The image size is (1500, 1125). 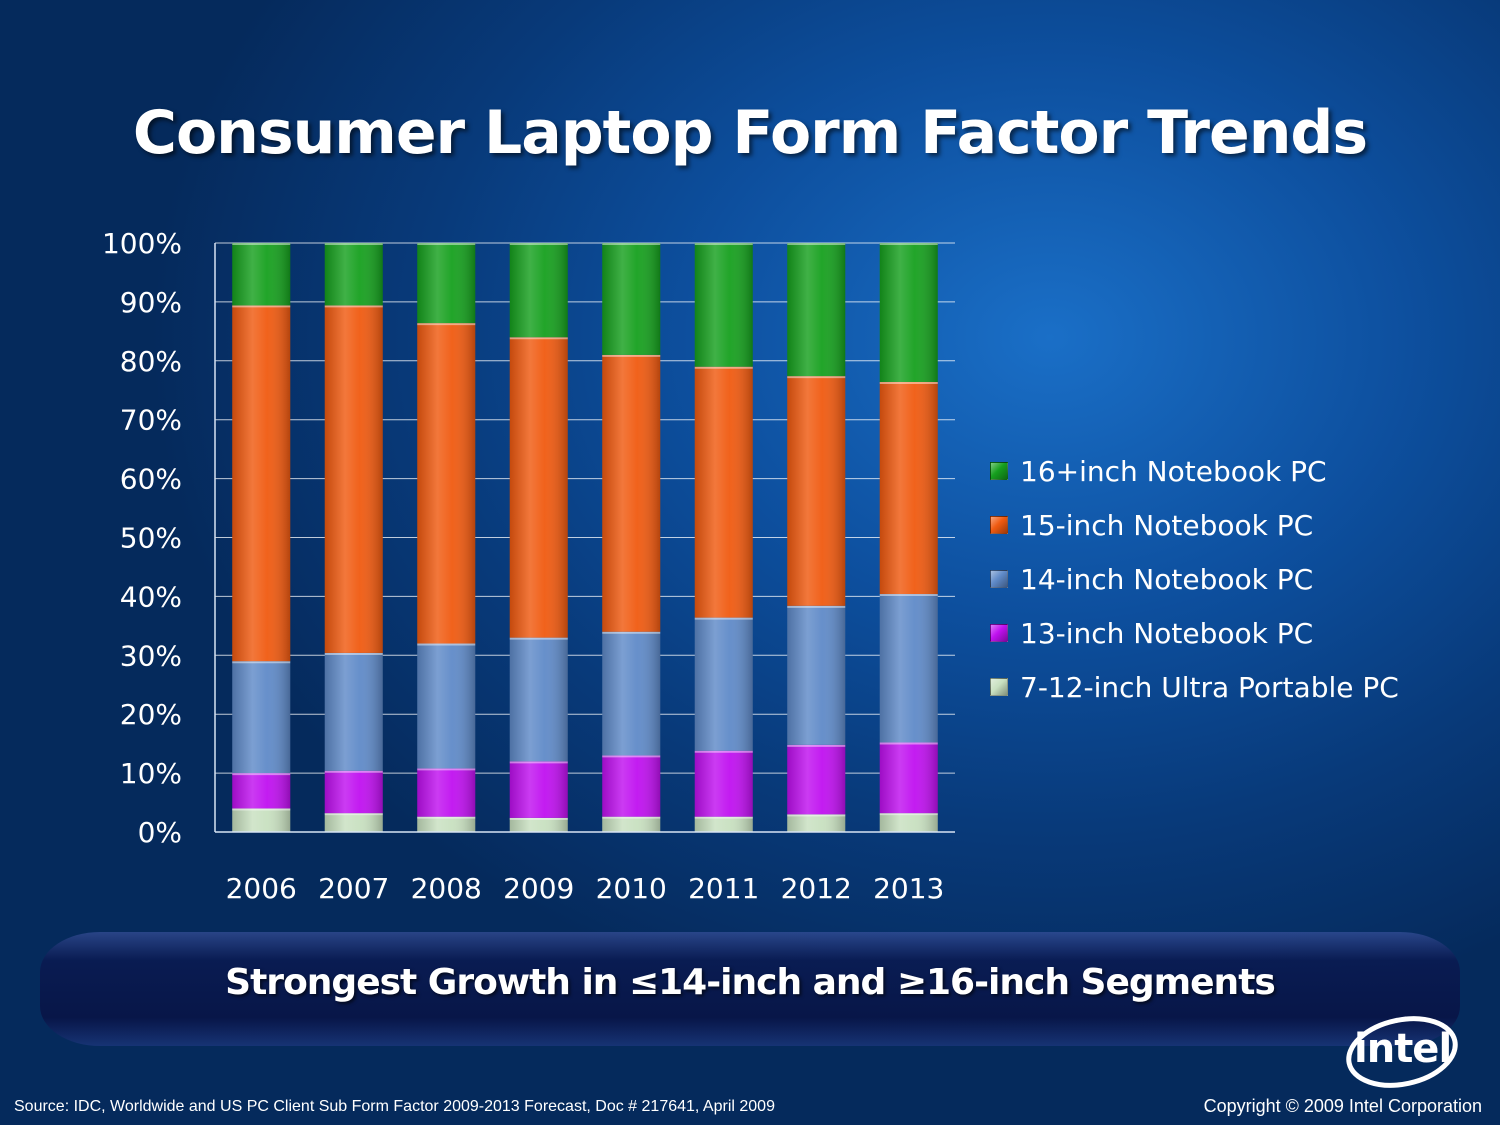 What do you see at coordinates (816, 888) in the screenshot?
I see `x-tick-label: 2012` at bounding box center [816, 888].